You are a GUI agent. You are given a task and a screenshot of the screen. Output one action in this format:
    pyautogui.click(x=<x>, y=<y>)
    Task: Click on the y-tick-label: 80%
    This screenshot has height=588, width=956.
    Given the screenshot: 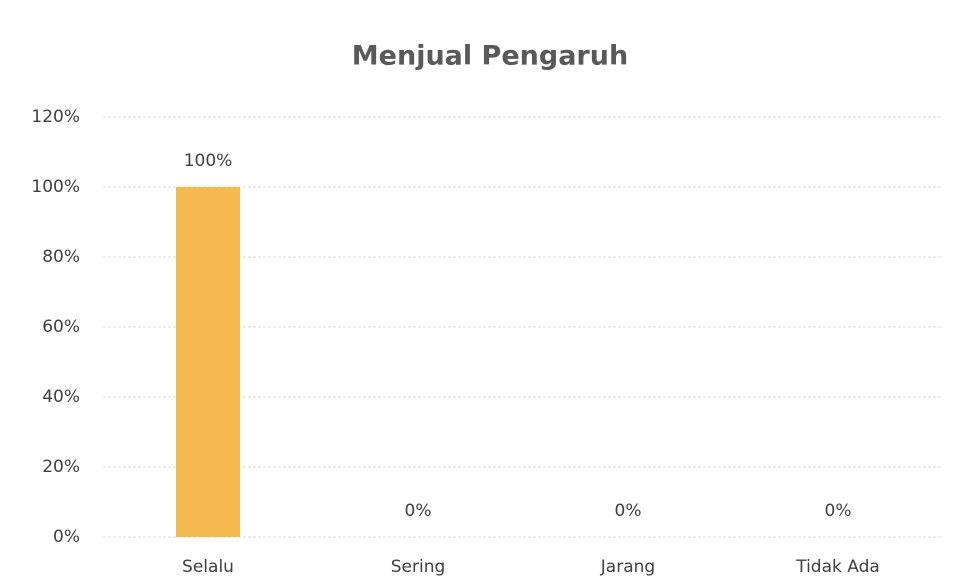 What is the action you would take?
    pyautogui.click(x=61, y=257)
    